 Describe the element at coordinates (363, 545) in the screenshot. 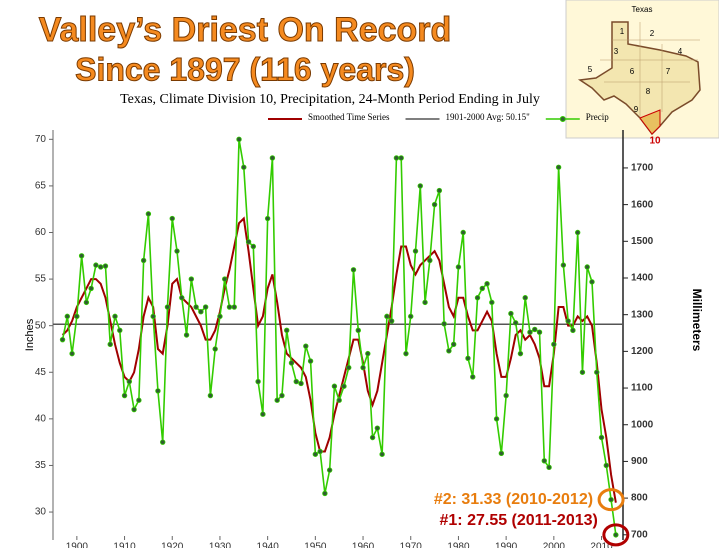

I see `x-tick-label: 1960` at that location.